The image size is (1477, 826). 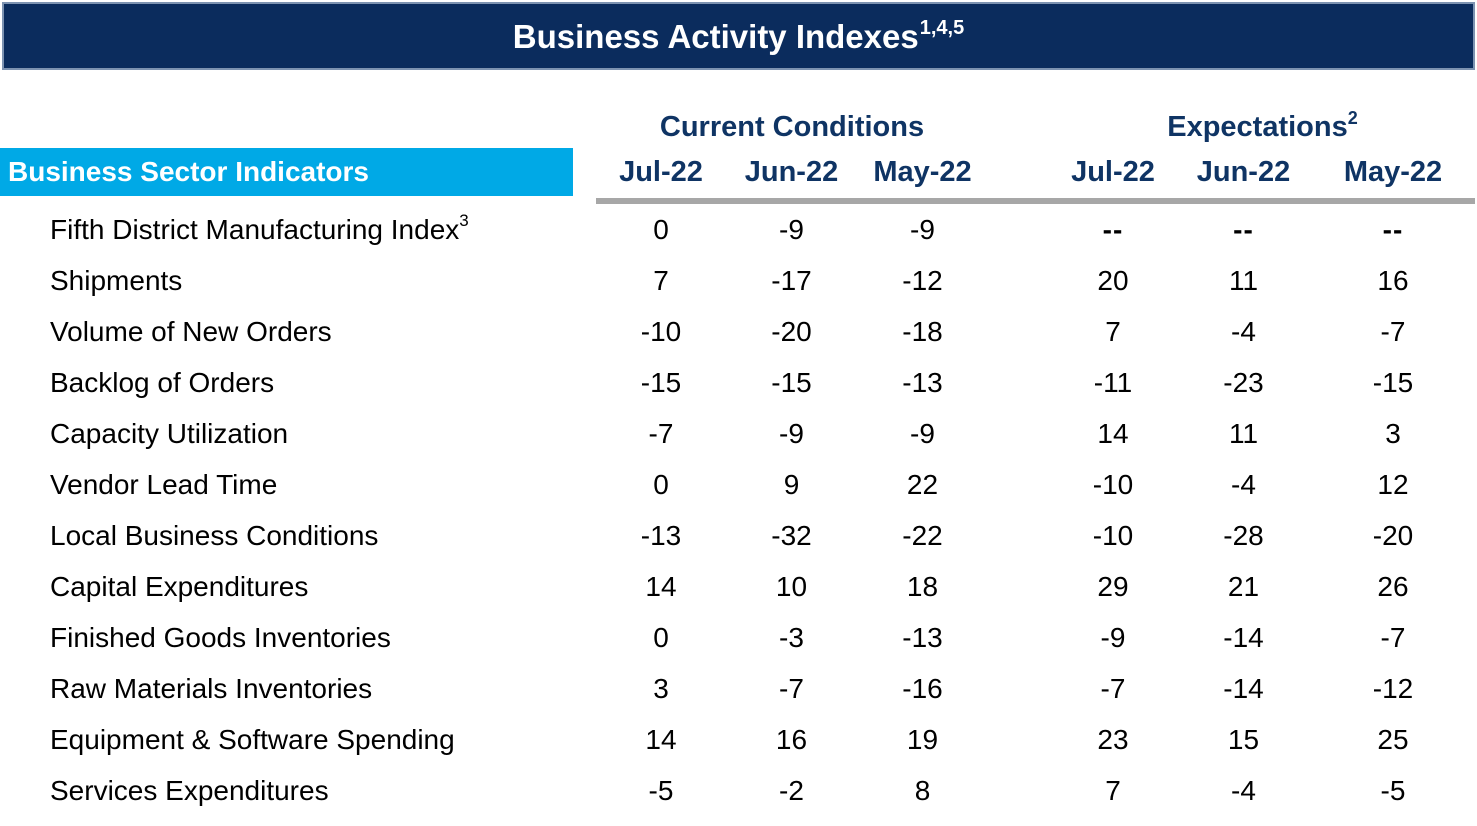 What do you see at coordinates (259, 228) in the screenshot?
I see `row-label: Fifth District Manufacturing Index3` at bounding box center [259, 228].